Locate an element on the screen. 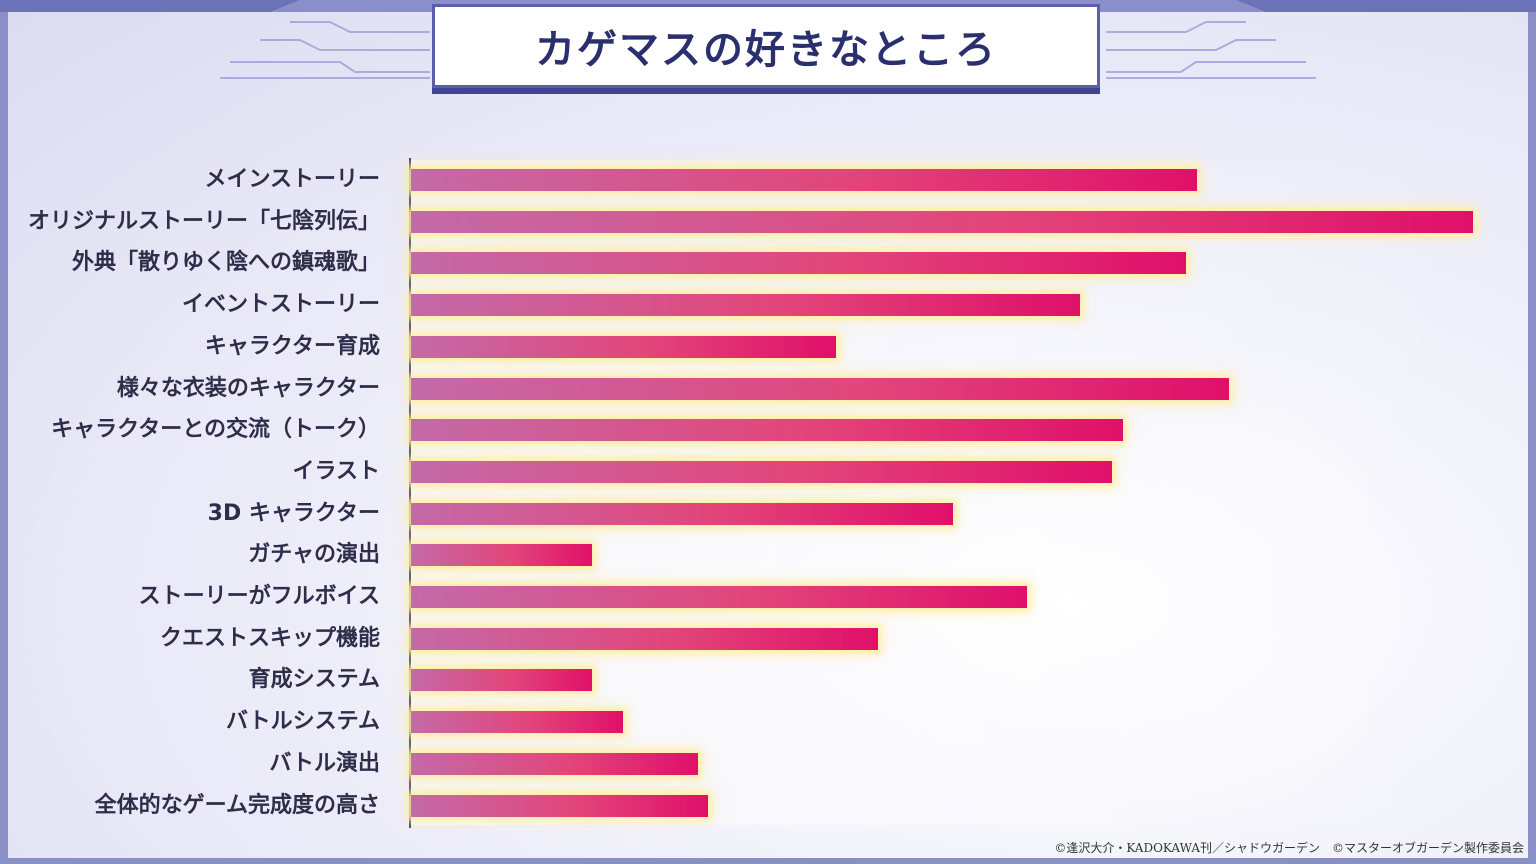 This screenshot has width=1536, height=864. category-label: 3D キャラクター is located at coordinates (293, 513).